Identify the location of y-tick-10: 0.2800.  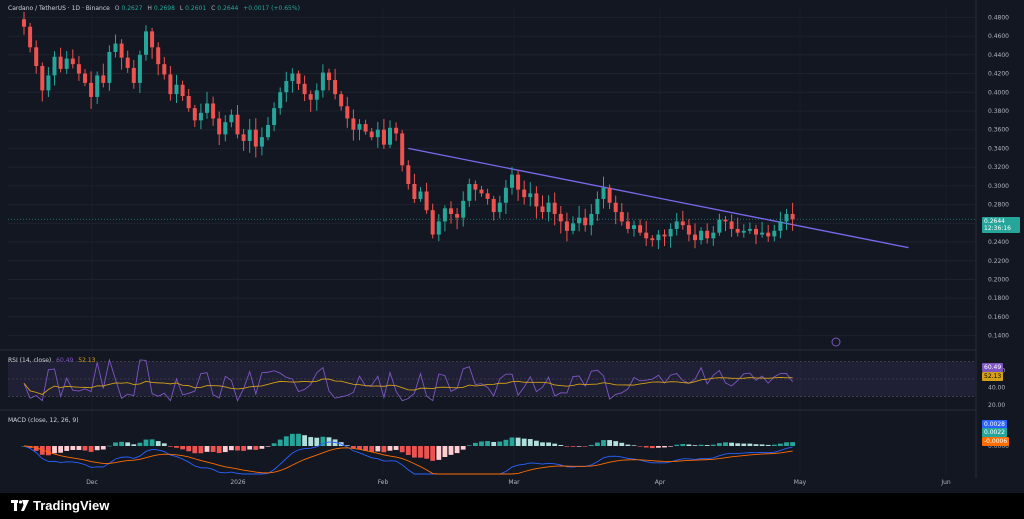
(998, 205).